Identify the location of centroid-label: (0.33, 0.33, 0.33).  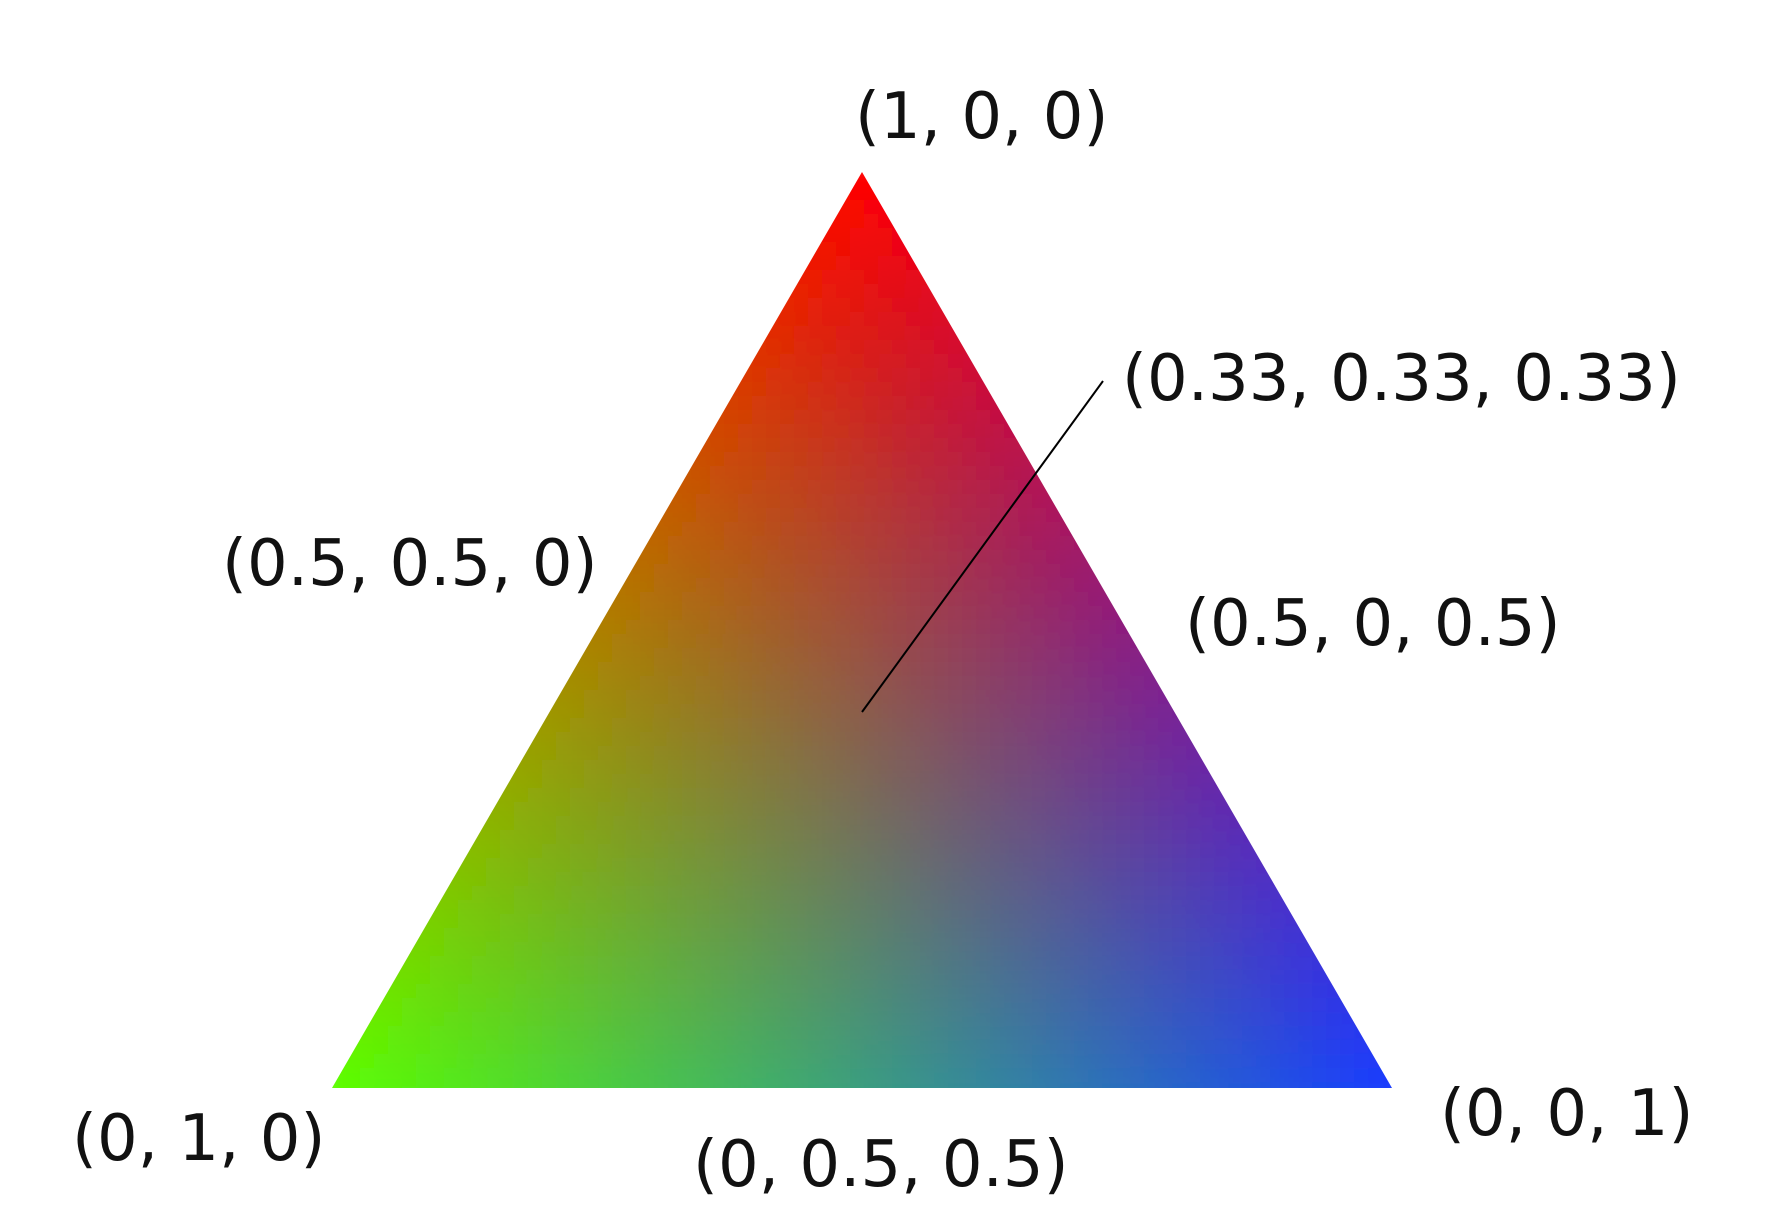
(1401, 379).